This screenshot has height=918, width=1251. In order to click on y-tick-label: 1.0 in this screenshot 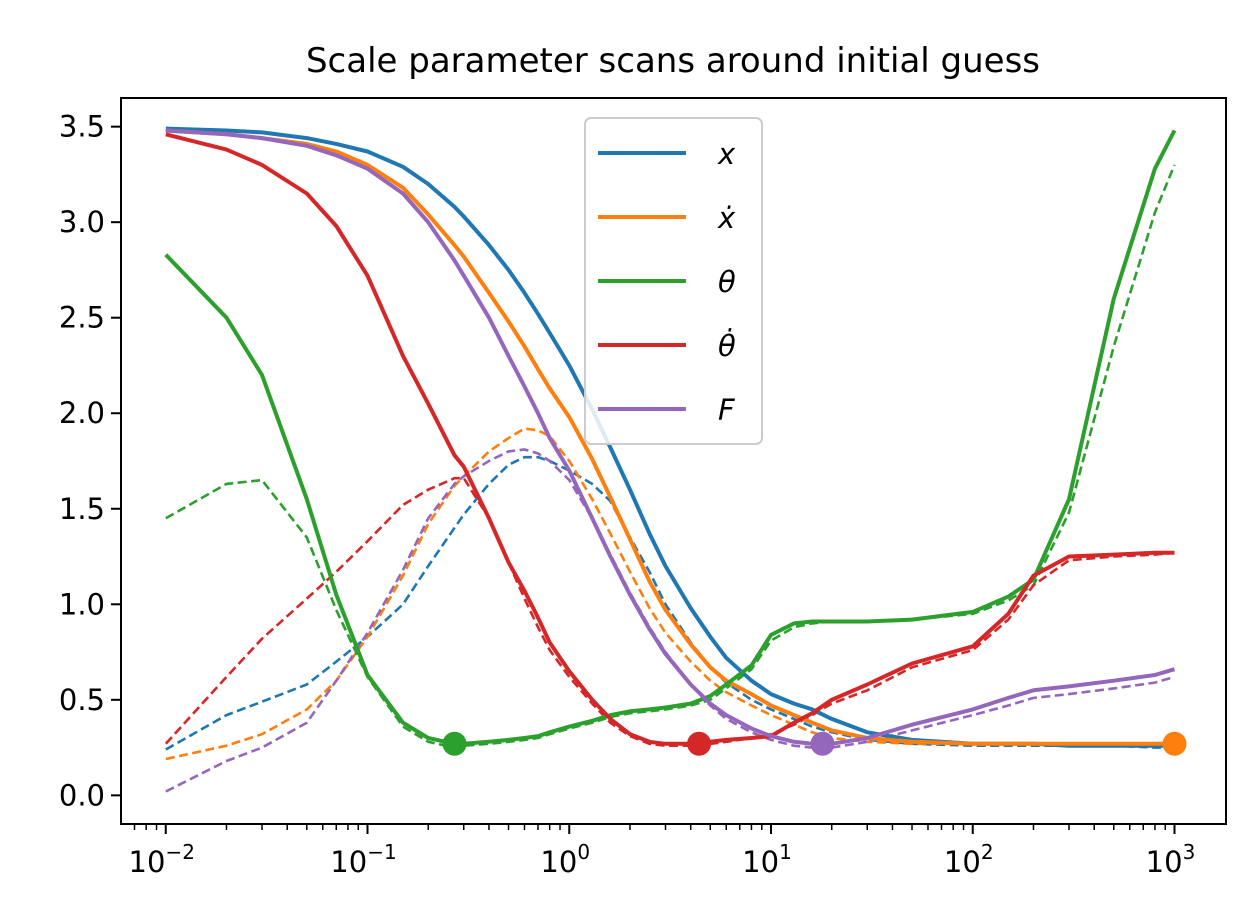, I will do `click(82, 604)`.